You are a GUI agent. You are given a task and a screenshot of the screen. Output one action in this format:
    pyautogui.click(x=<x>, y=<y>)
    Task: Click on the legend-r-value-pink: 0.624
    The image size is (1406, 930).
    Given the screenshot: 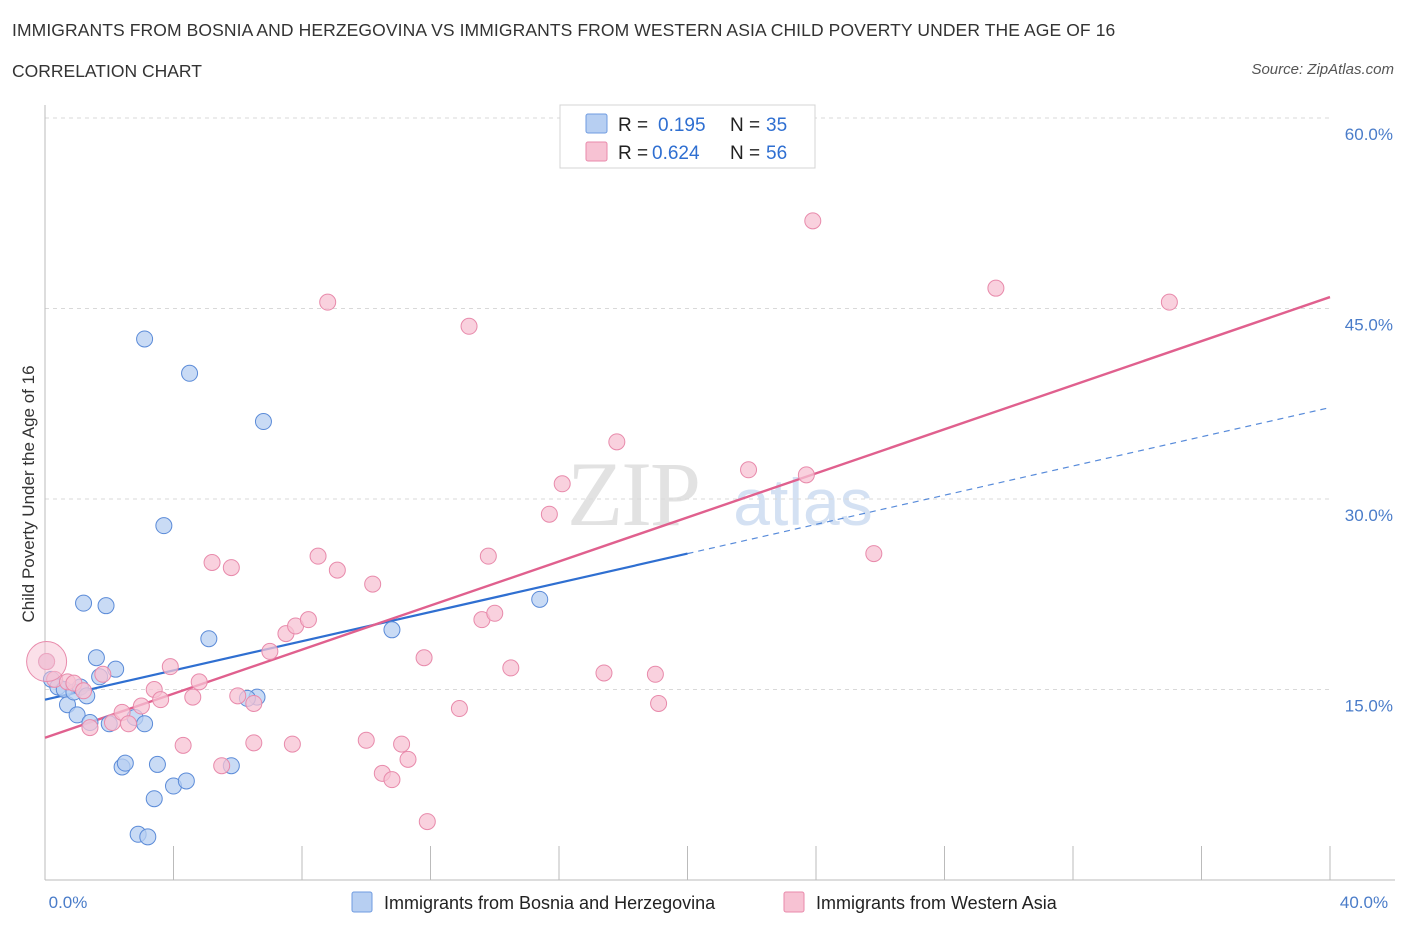 What is the action you would take?
    pyautogui.click(x=676, y=153)
    